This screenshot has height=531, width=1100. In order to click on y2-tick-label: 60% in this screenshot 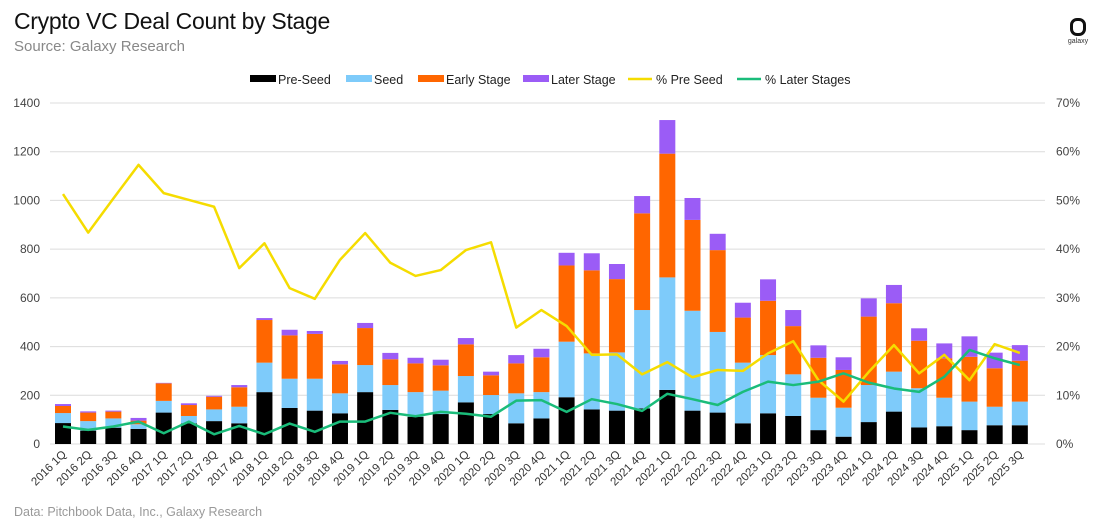, I will do `click(1068, 152)`.